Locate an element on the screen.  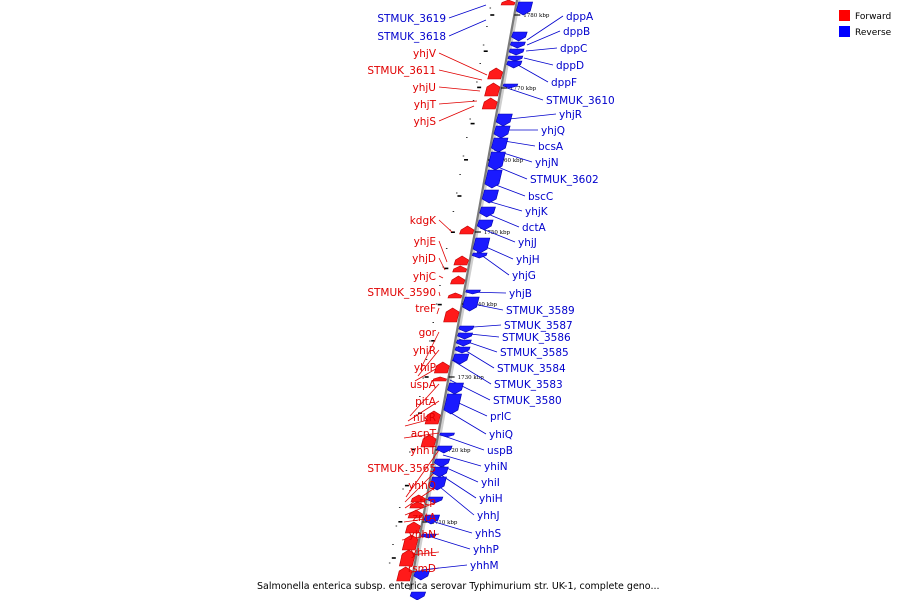
reverse-gene-label-stmuk-3619: STMUK_3619 is located at coordinates (411, 19).